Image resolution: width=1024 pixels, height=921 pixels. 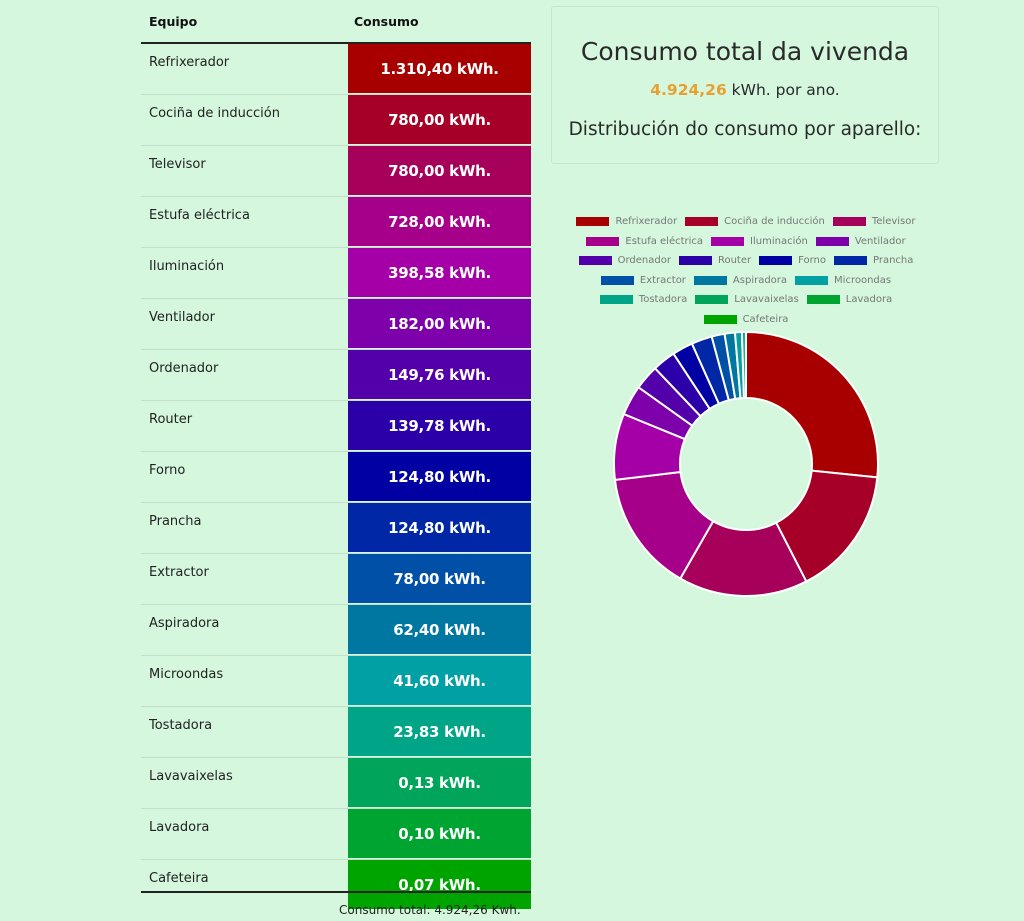 I want to click on table-row: Televisor 780,00 kWh., so click(x=336, y=171).